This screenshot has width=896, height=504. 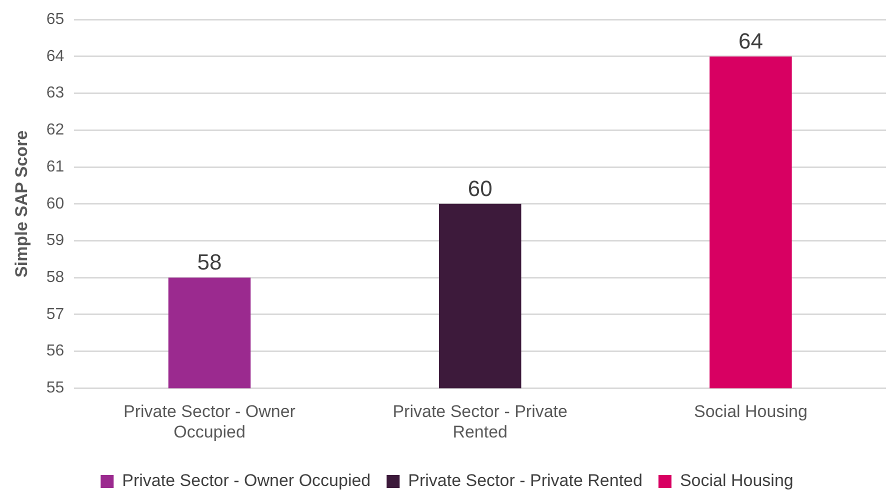 I want to click on x-tick-label: Private Sector - Owner Occupied, so click(x=210, y=422).